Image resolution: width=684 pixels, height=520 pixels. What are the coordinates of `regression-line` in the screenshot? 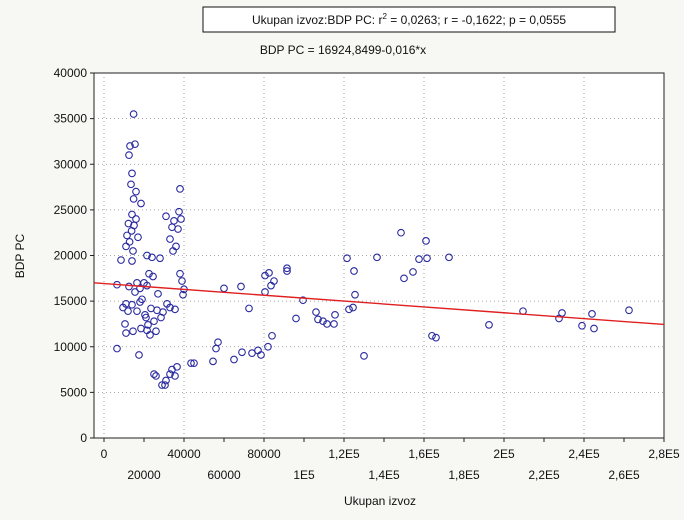 It's located at (379, 304).